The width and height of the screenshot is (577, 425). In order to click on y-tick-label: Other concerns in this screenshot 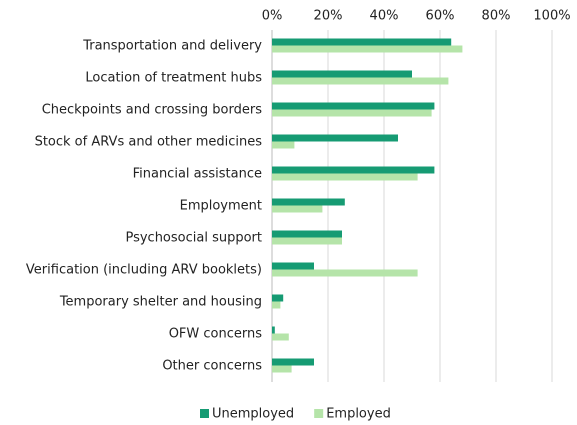, I will do `click(212, 366)`.